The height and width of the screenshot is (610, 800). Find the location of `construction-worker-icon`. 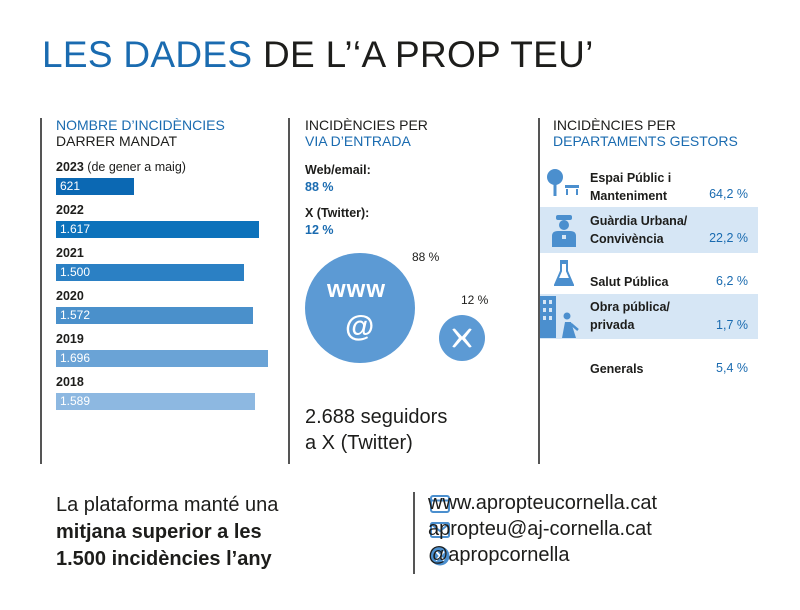

construction-worker-icon is located at coordinates (559, 317).